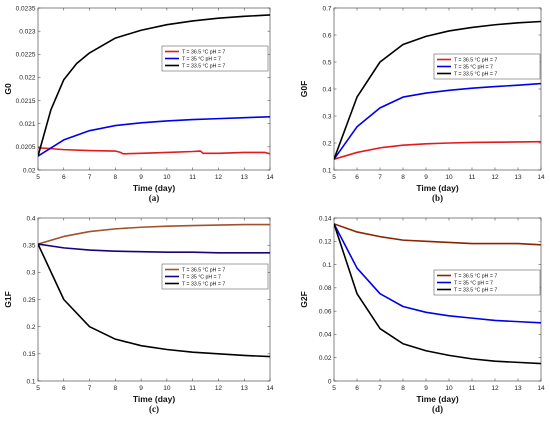 This screenshot has height=423, width=550. Describe the element at coordinates (304, 89) in the screenshot. I see `y-axis-label: G0F` at that location.